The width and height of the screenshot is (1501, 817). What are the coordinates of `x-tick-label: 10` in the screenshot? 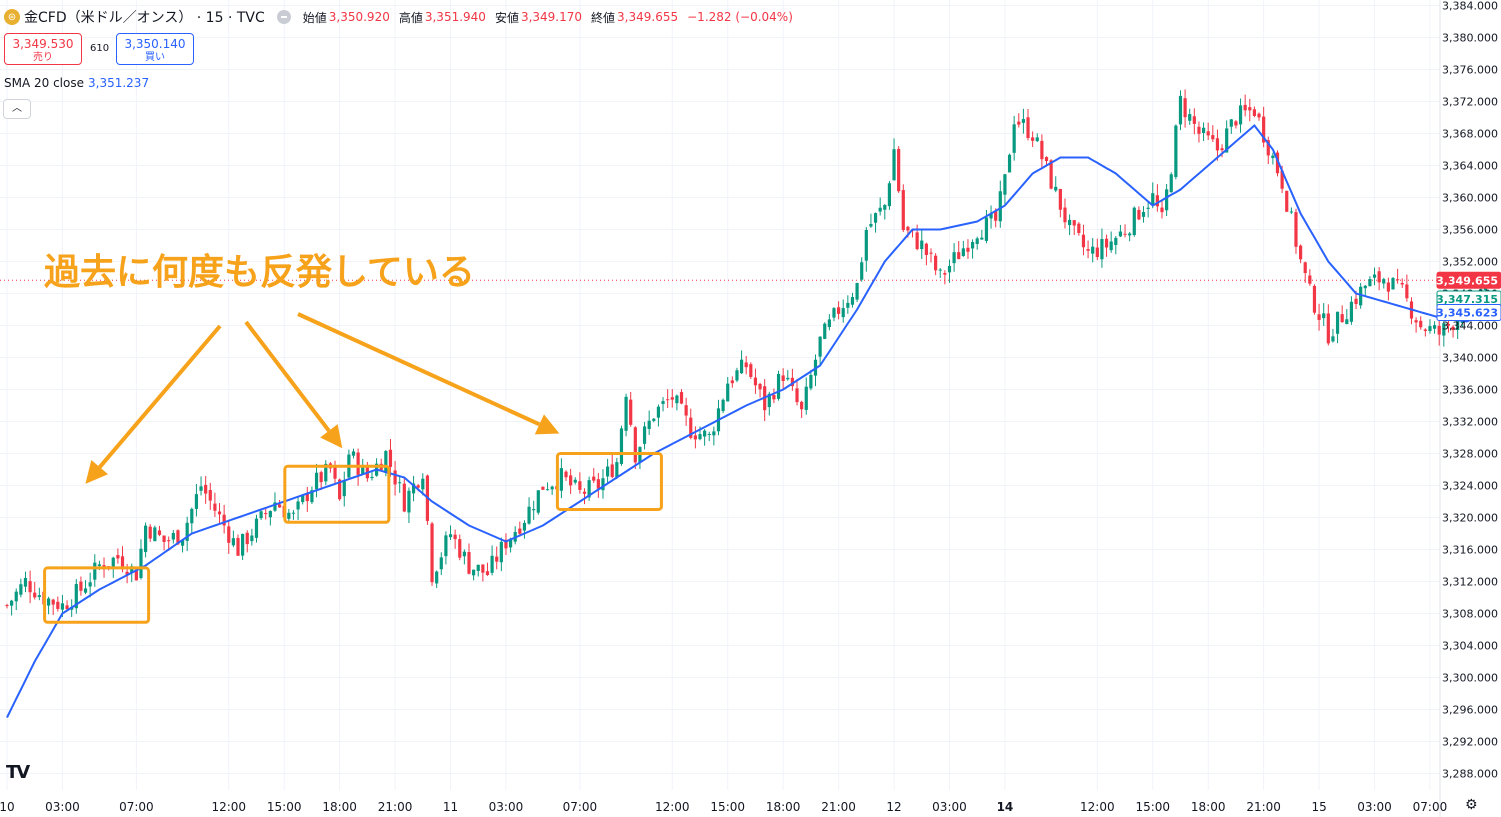 It's located at (7, 807).